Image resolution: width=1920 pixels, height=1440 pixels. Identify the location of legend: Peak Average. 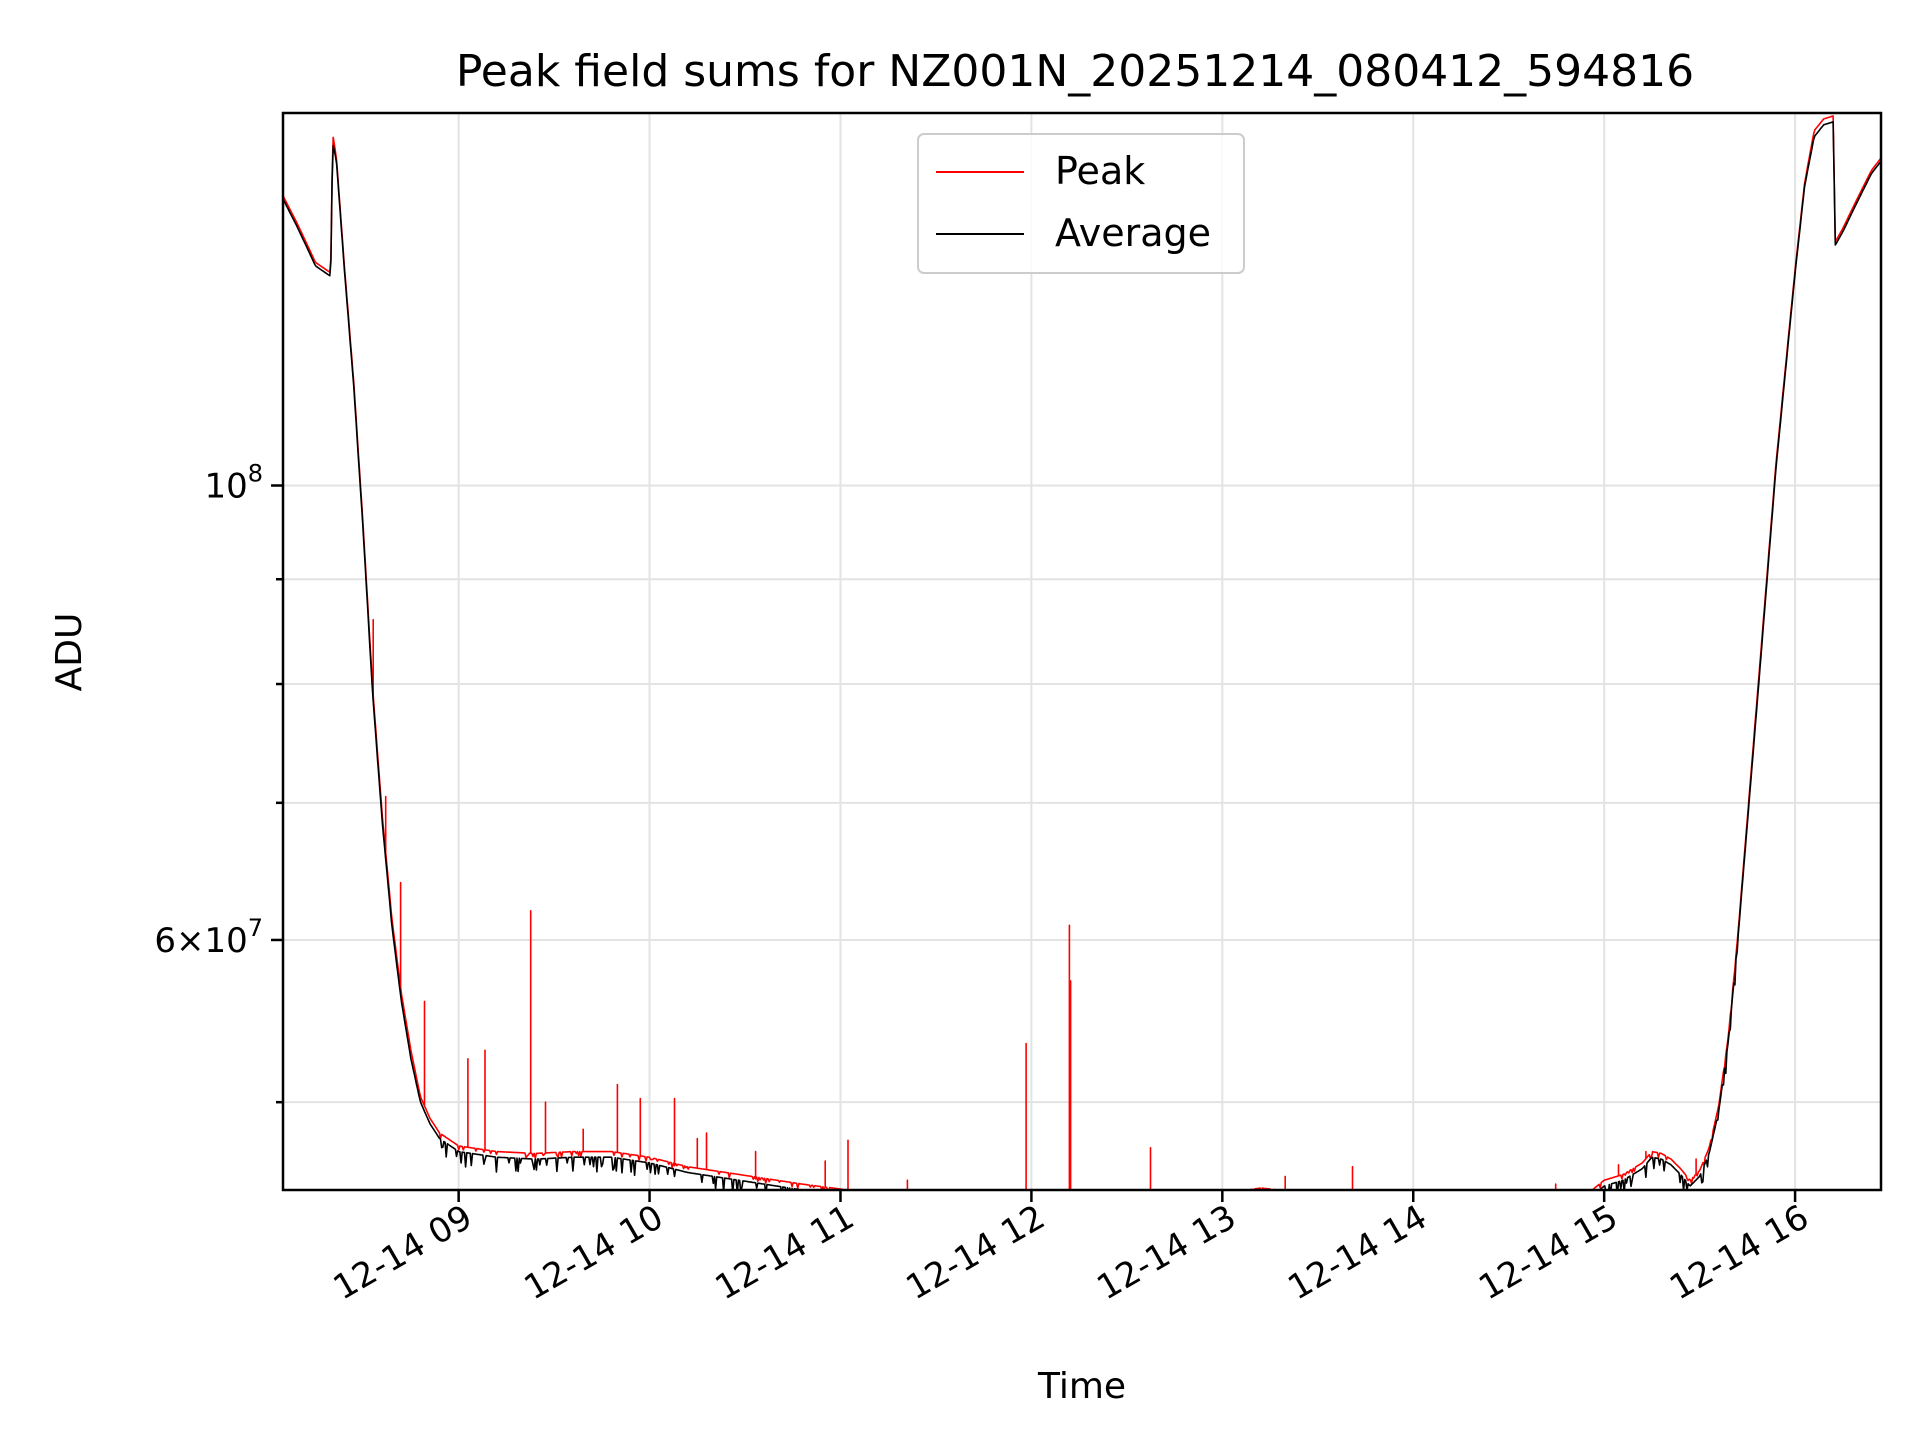
(1081, 203).